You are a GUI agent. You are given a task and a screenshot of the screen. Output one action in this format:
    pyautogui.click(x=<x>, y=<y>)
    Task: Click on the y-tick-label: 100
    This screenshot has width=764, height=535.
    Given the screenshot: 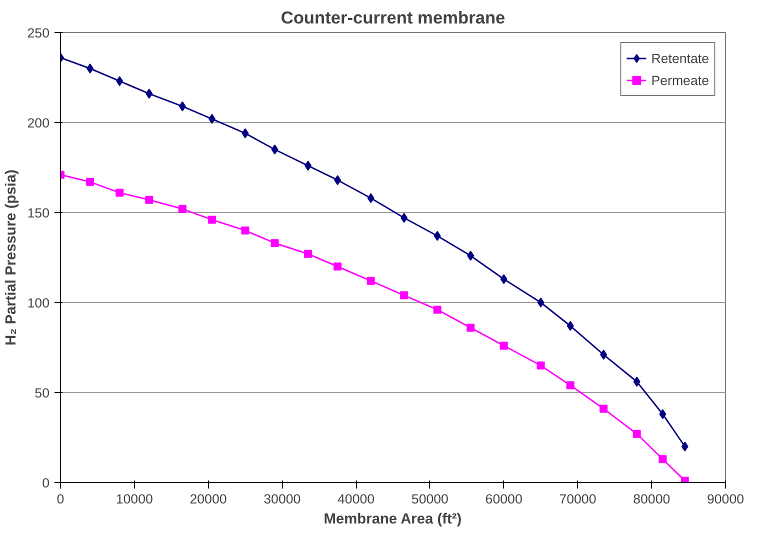 What is the action you would take?
    pyautogui.click(x=38, y=303)
    